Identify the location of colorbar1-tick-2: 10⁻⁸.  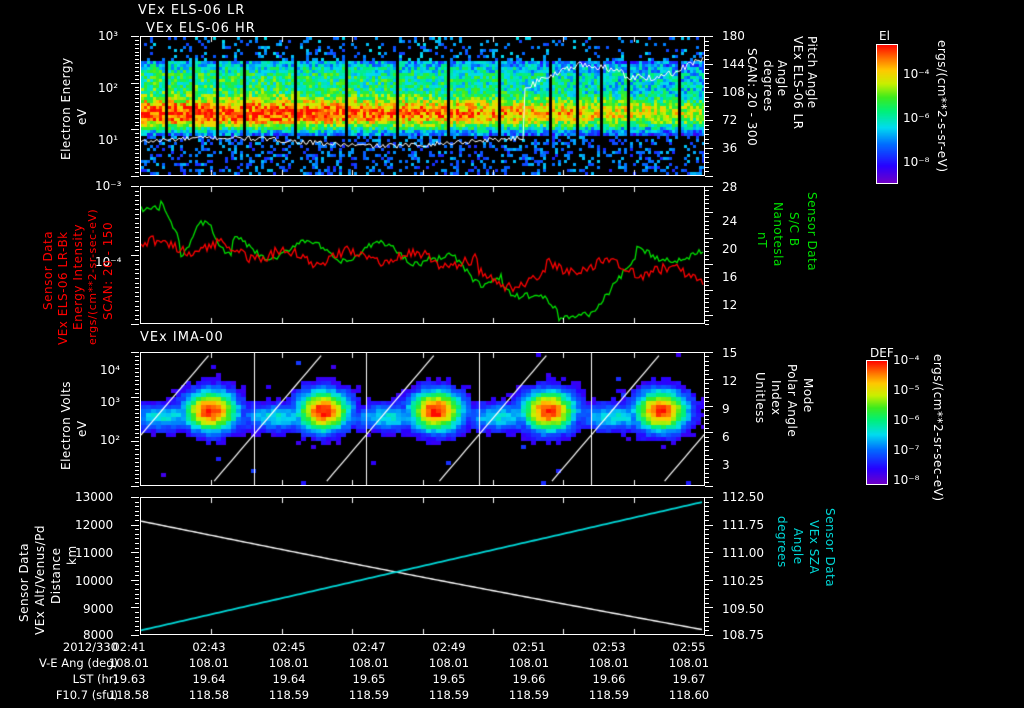
(916, 162).